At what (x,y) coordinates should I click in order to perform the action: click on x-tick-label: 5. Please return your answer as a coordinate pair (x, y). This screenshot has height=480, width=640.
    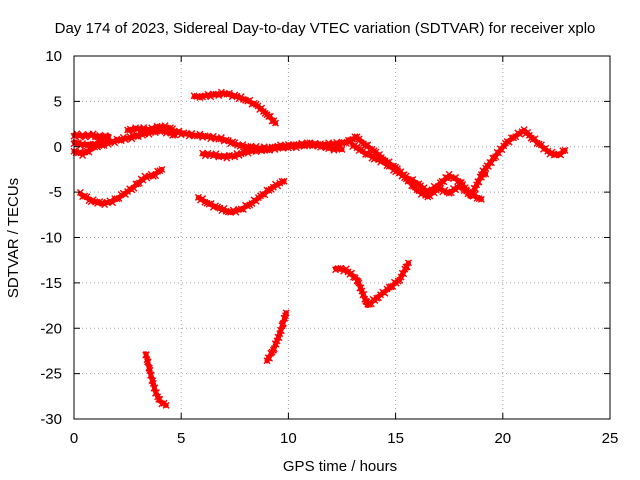
    Looking at the image, I should click on (181, 438).